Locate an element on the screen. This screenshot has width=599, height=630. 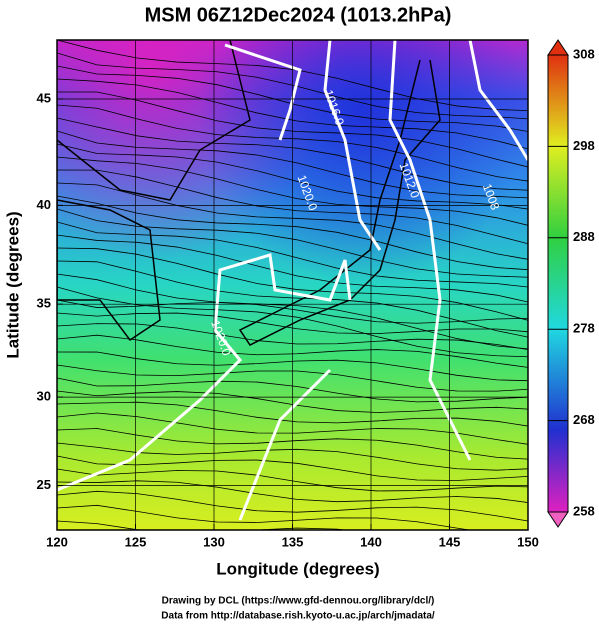
y-tick-label: 35 is located at coordinates (44, 303).